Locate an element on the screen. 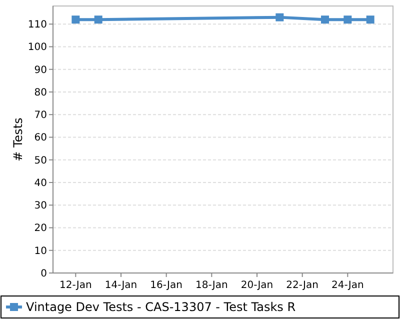 The width and height of the screenshot is (400, 320). y-tick-label: 20 is located at coordinates (40, 228).